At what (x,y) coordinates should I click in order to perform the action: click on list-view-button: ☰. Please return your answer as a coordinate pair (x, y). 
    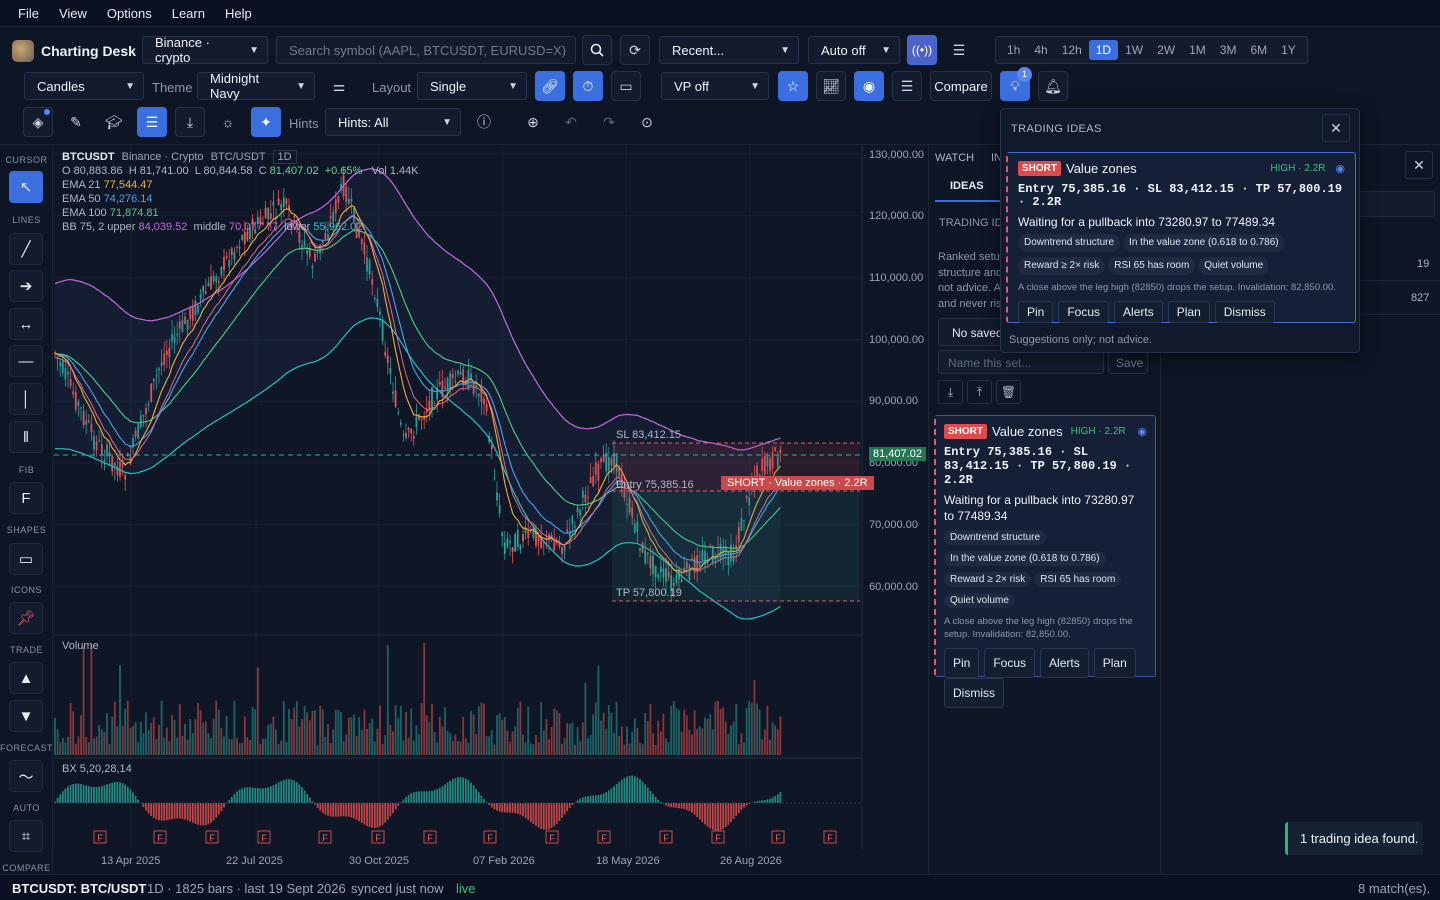
    Looking at the image, I should click on (152, 122).